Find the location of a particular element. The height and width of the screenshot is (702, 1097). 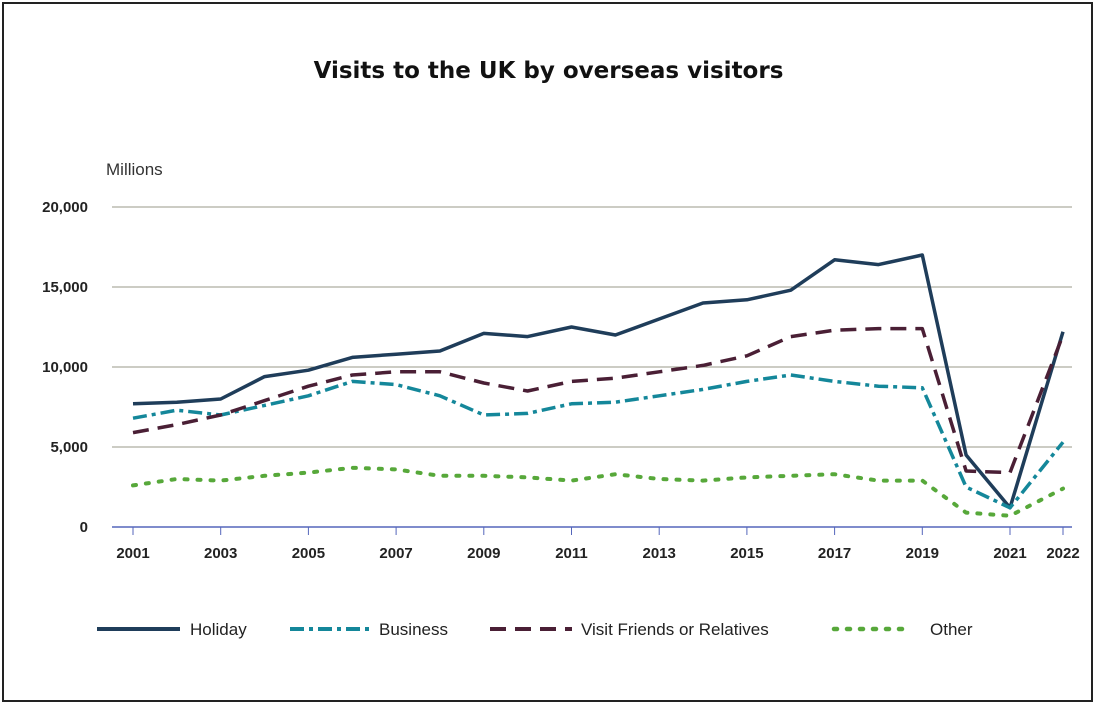

legend-label: Holiday is located at coordinates (218, 629).